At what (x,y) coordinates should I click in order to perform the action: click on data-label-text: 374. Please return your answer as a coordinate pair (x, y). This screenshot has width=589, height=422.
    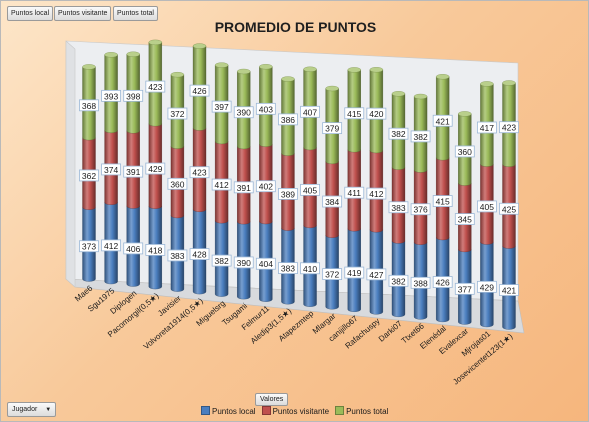
    Looking at the image, I should click on (111, 170).